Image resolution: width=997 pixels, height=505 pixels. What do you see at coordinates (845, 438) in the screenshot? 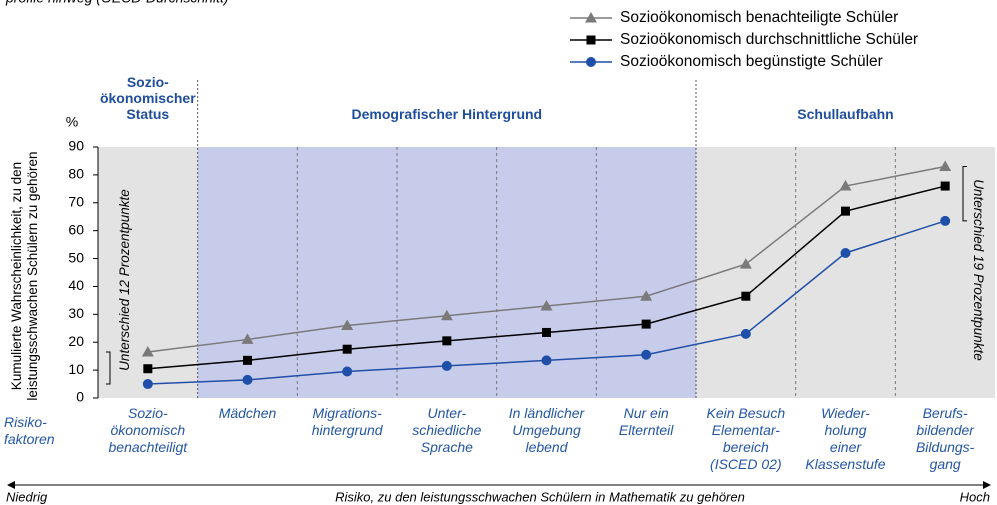
I see `x-tick-label: Wieder- holung einer Klassenstufe` at bounding box center [845, 438].